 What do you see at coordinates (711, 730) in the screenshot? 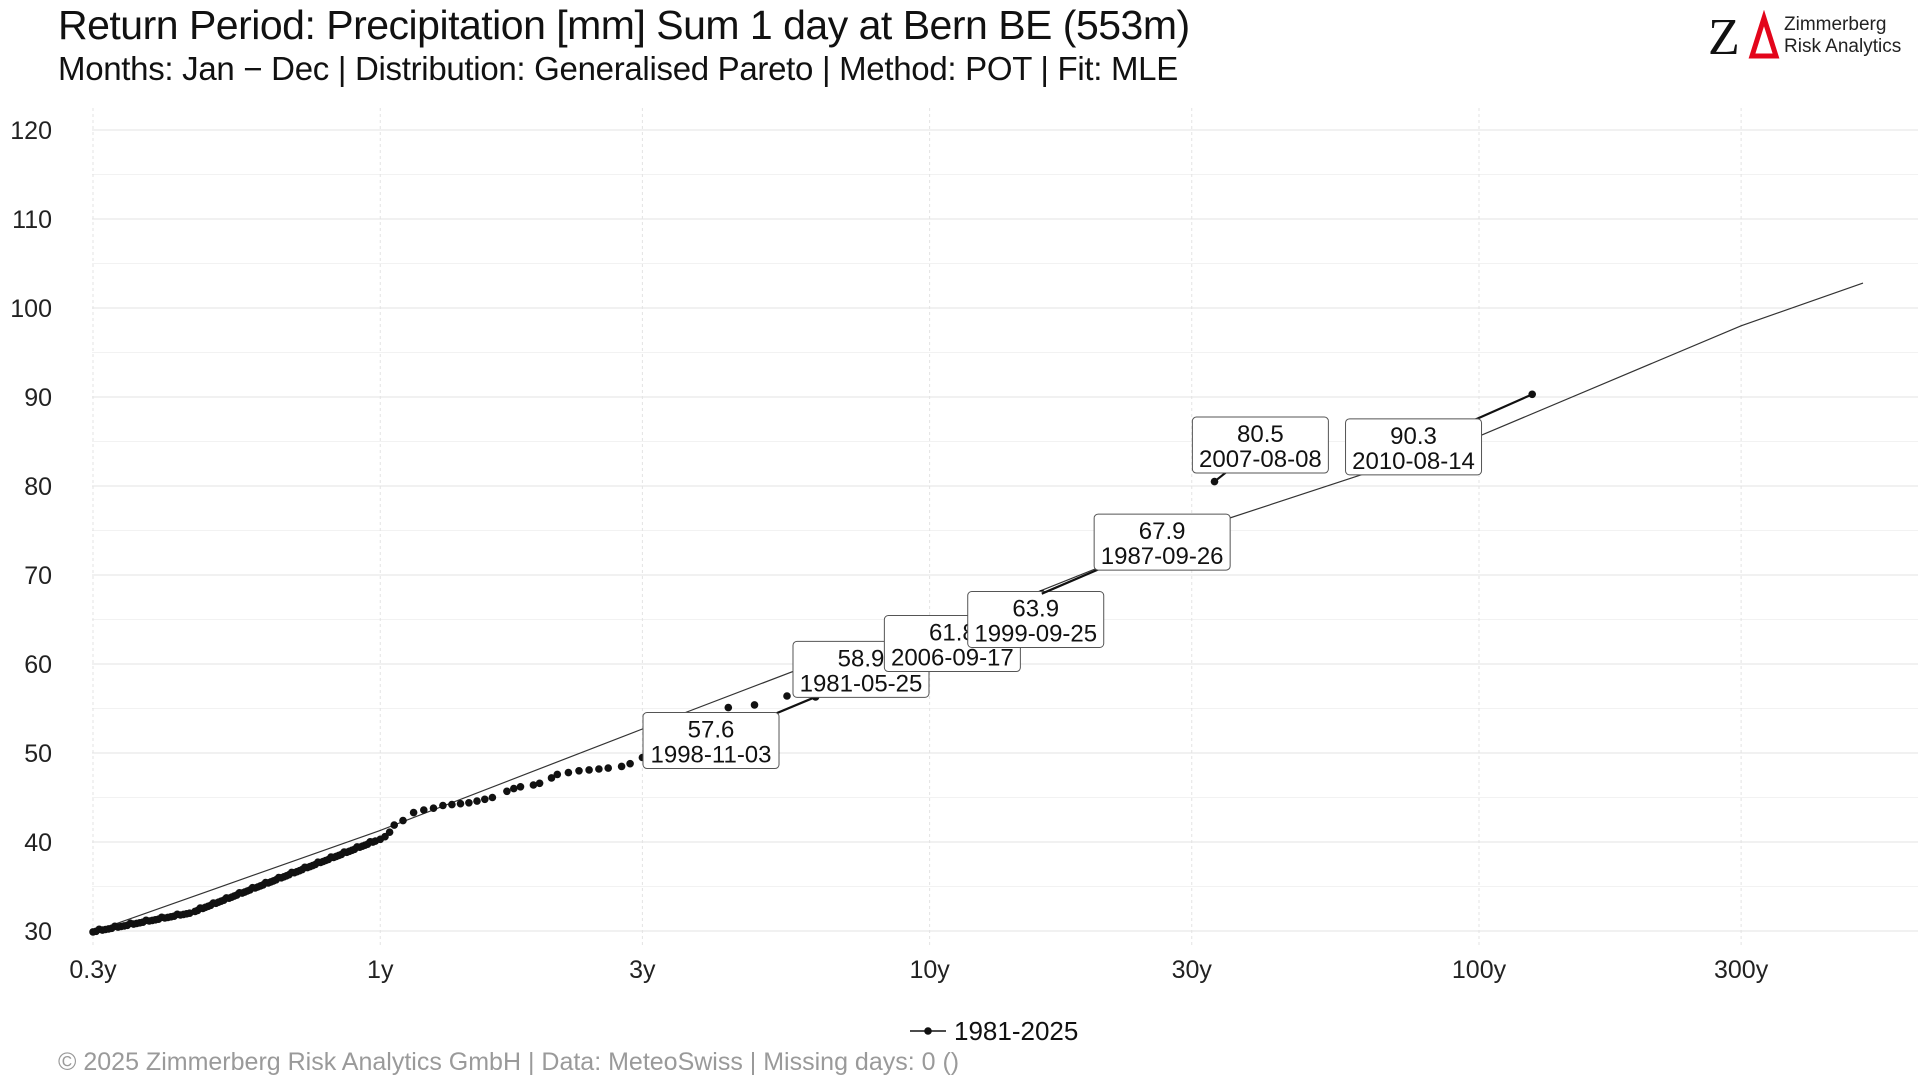
I see `annotation-value: 57.6` at bounding box center [711, 730].